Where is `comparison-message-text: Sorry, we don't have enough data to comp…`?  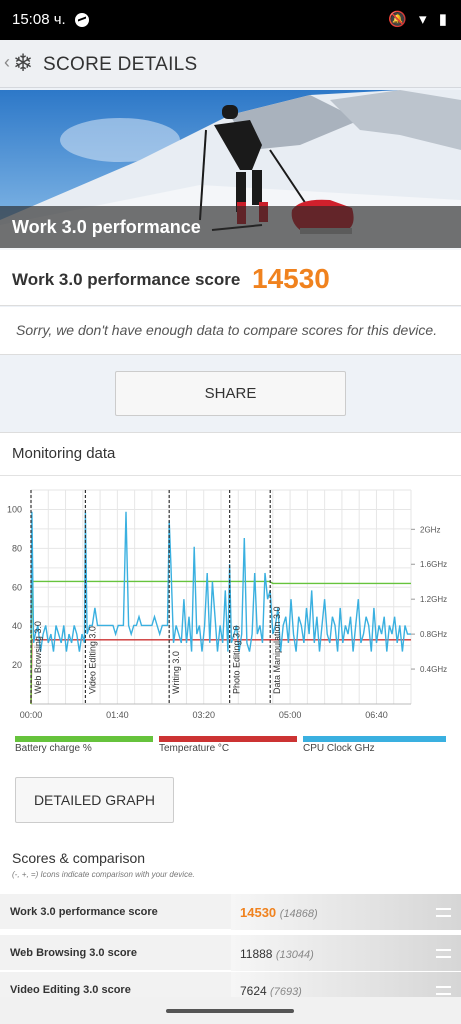
comparison-message-text: Sorry, we don't have enough data to comp… is located at coordinates (227, 330).